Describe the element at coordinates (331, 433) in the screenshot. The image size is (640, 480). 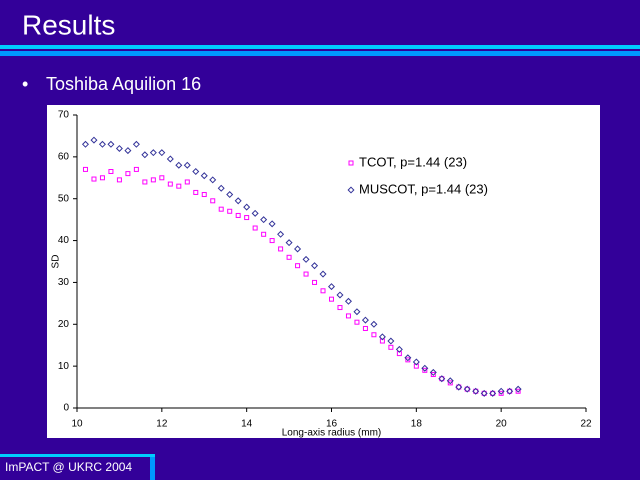
I see `x-axis-label: Long-axis radius (mm)` at that location.